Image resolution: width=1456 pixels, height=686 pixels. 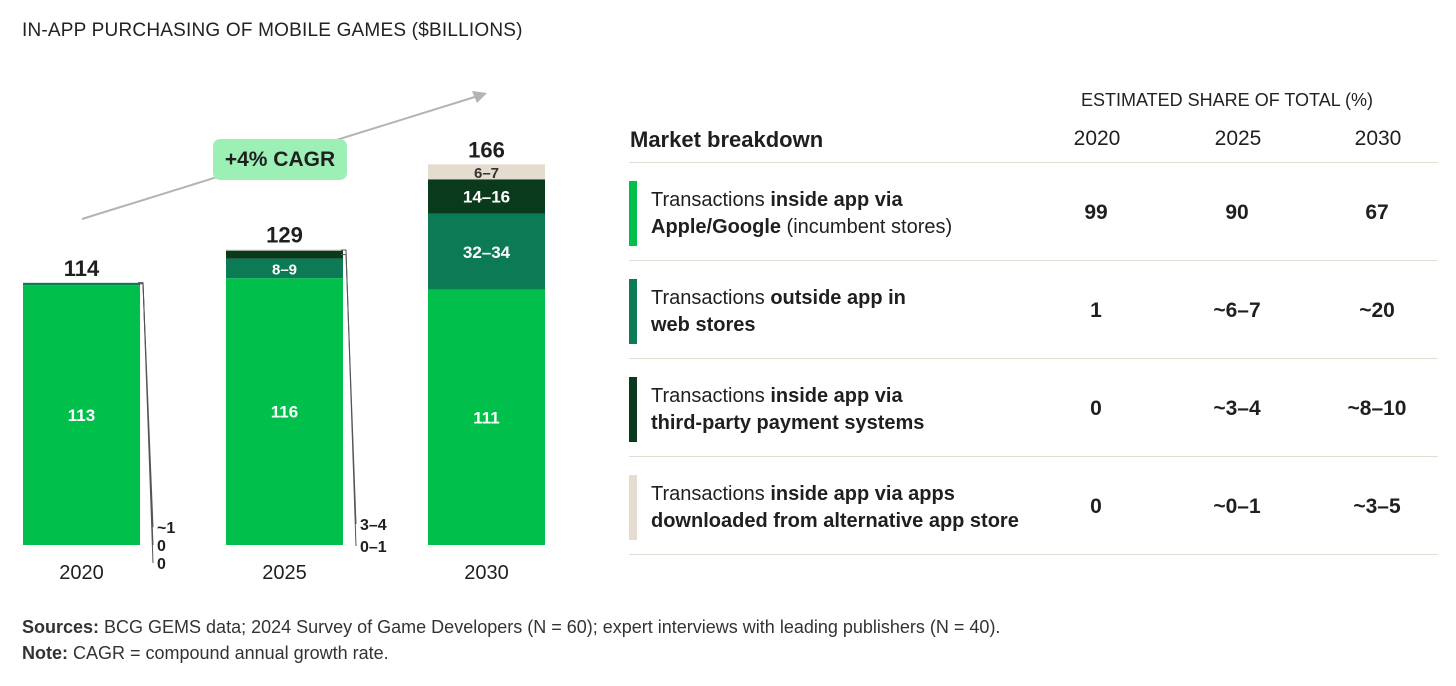 I want to click on bar-total-label: 129, so click(x=284, y=234).